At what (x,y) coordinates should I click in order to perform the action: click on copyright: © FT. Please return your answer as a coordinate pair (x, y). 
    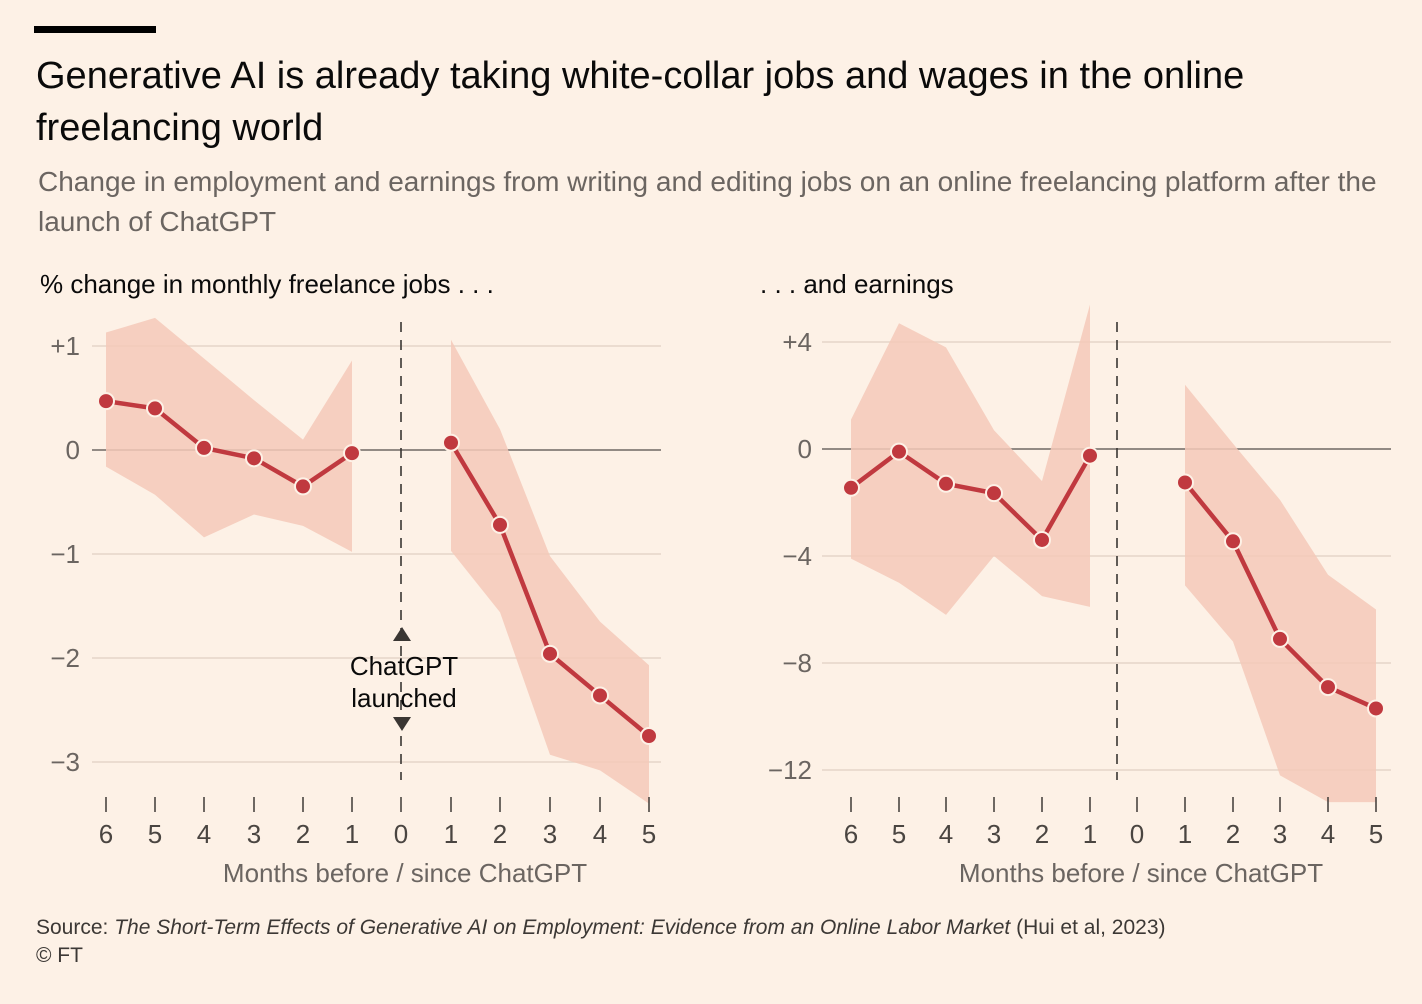
    Looking at the image, I should click on (59, 955).